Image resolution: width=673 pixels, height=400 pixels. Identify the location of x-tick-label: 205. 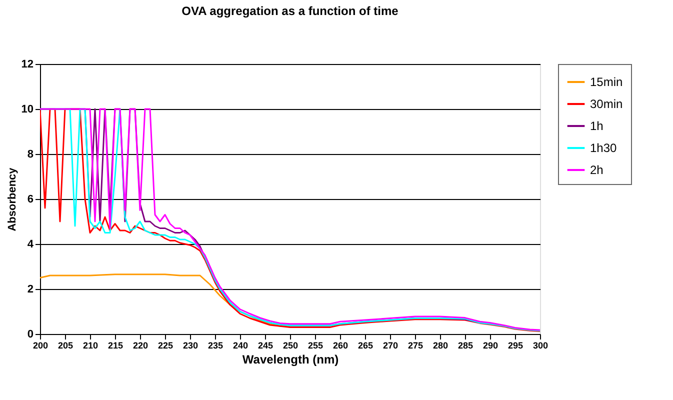
(66, 345).